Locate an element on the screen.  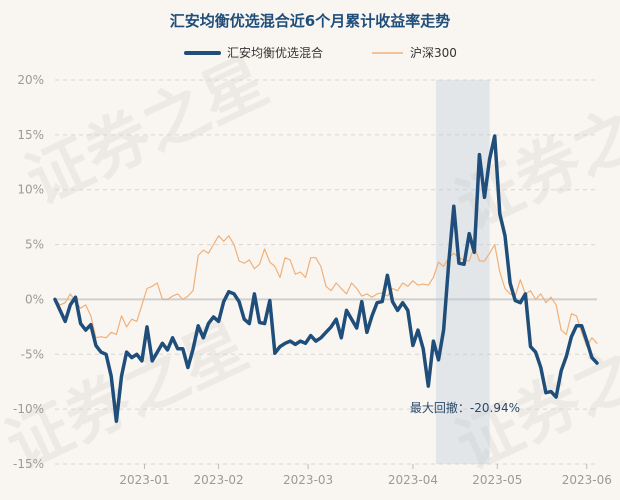
y-tick-label-3: 5% is located at coordinates (34, 245).